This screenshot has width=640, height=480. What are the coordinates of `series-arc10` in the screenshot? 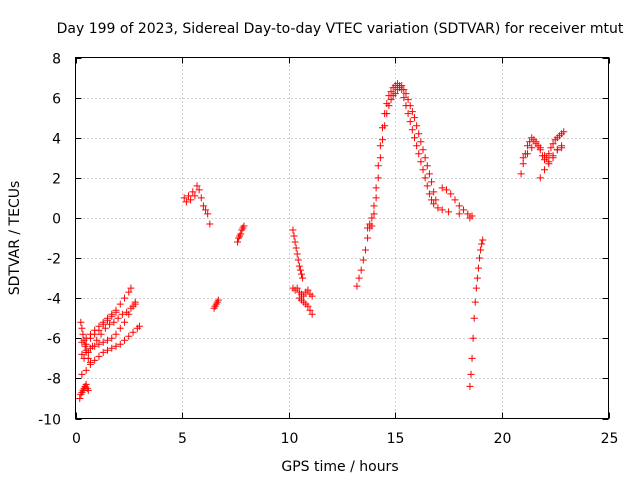 It's located at (241, 234).